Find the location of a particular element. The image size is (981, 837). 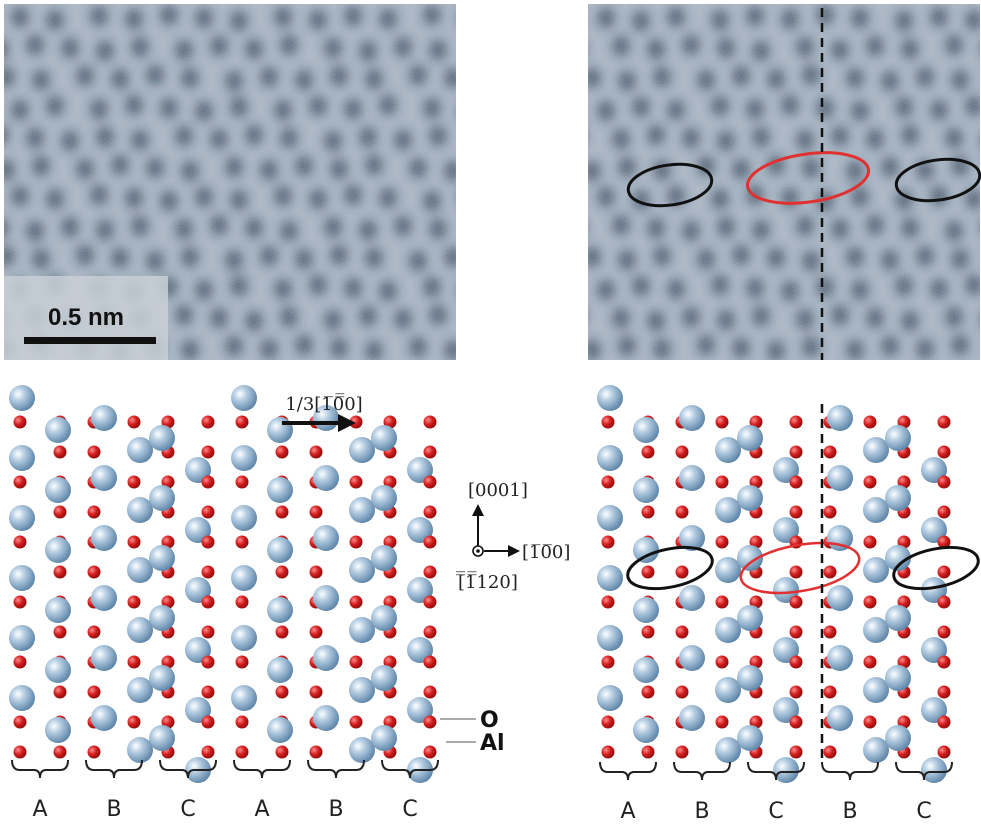

axis-right-label: [1̅0̅0] is located at coordinates (546, 552).